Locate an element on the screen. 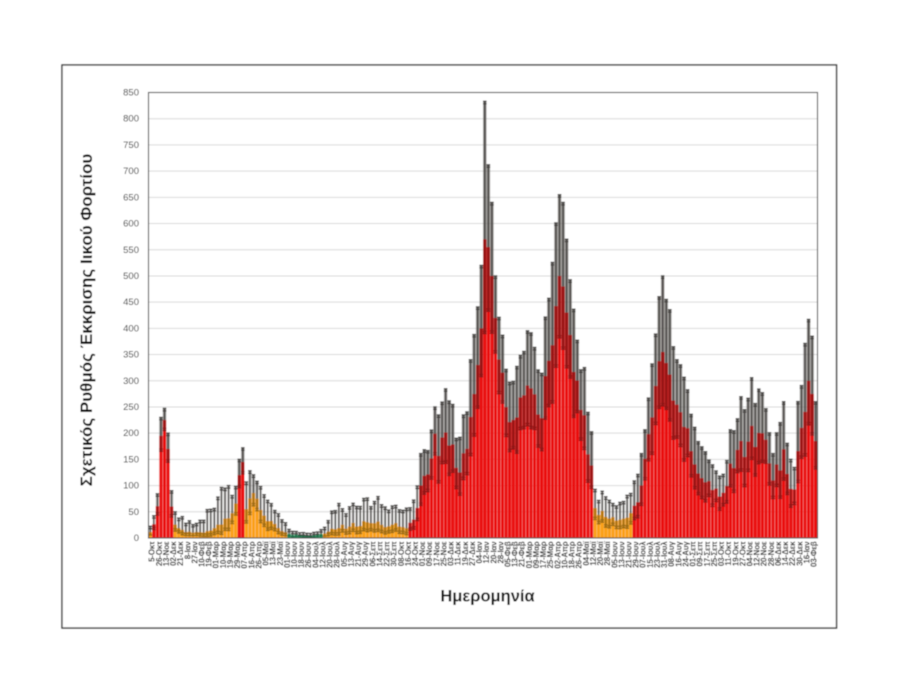 This screenshot has width=900, height=700. svg-text: 550 is located at coordinates (131, 250).